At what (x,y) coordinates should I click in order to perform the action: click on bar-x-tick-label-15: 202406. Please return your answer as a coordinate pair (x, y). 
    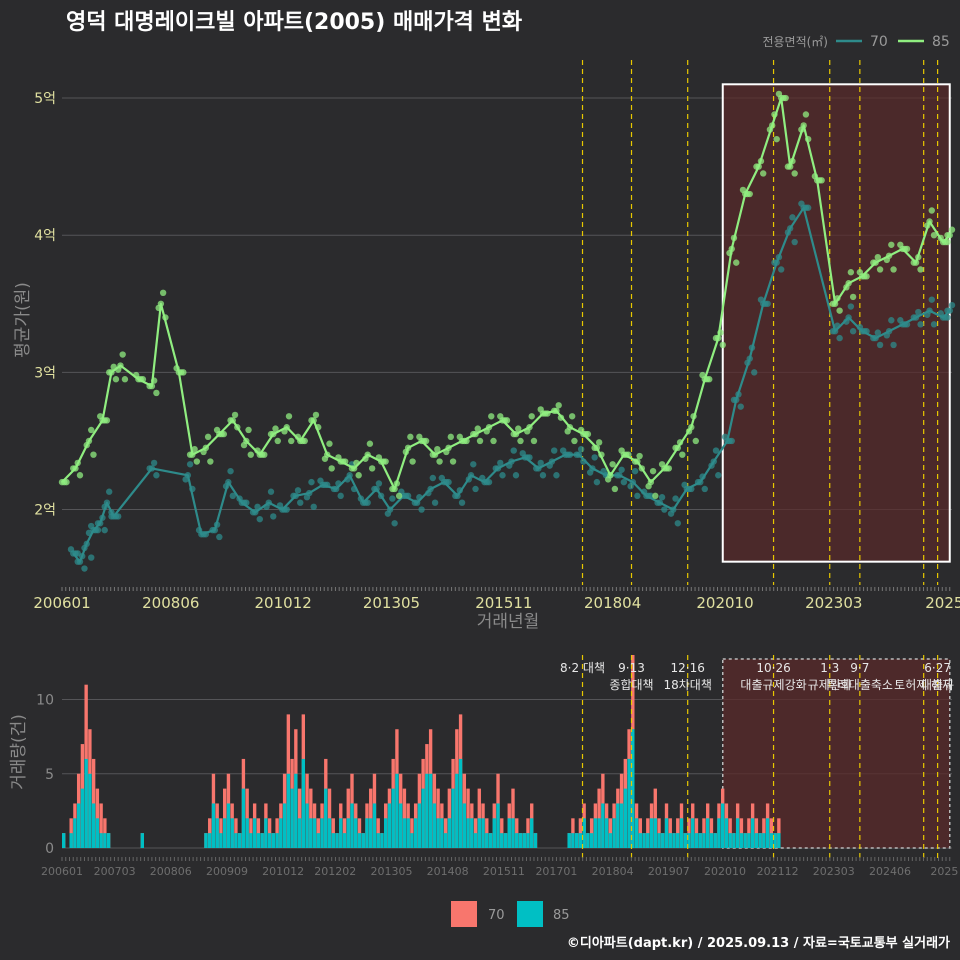
    Looking at the image, I should click on (890, 871).